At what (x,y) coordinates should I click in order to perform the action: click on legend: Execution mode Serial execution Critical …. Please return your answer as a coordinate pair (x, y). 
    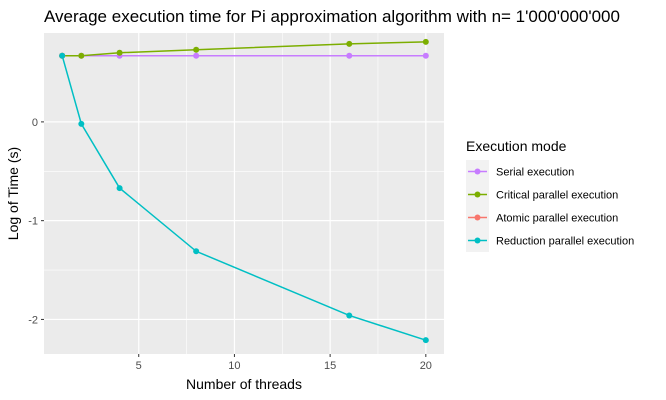
    Looking at the image, I should click on (550, 195).